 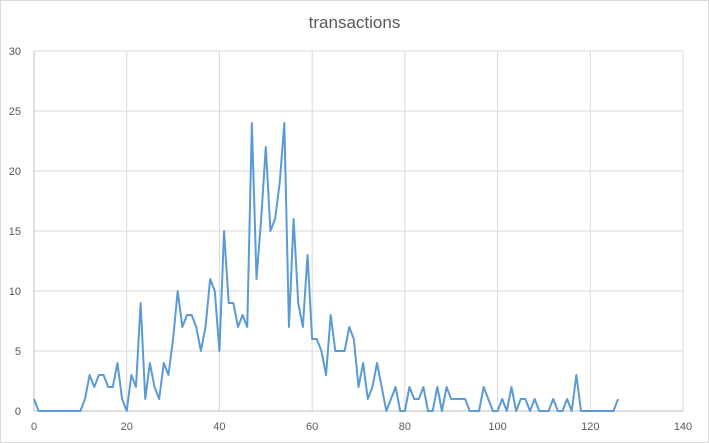 I want to click on y-tick-label-15: 15, so click(x=15, y=232).